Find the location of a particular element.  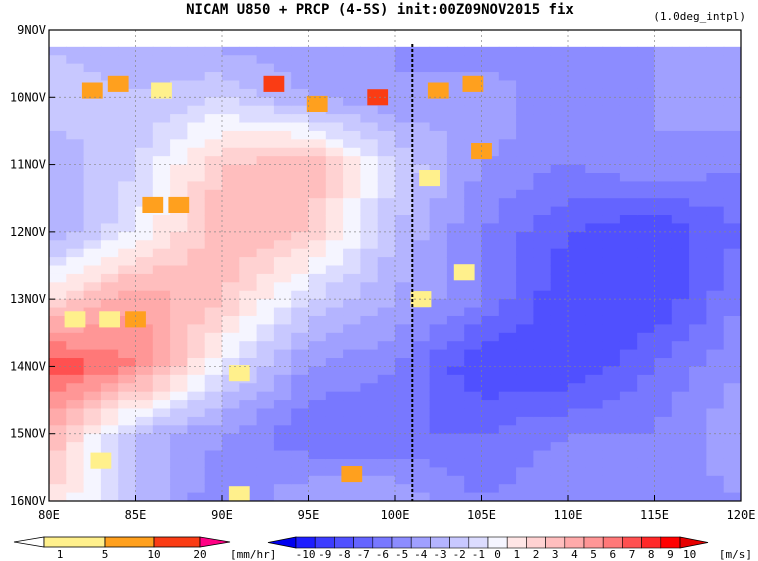

precip-colorbar-label: 20 is located at coordinates (199, 554).